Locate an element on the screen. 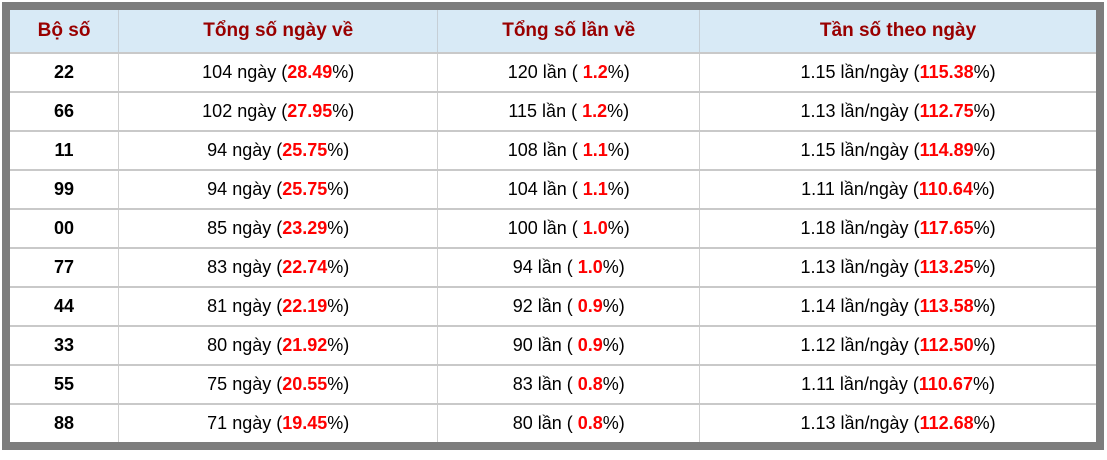 Image resolution: width=1107 pixels, height=460 pixels. days-percent-value: 21.92 is located at coordinates (305, 345).